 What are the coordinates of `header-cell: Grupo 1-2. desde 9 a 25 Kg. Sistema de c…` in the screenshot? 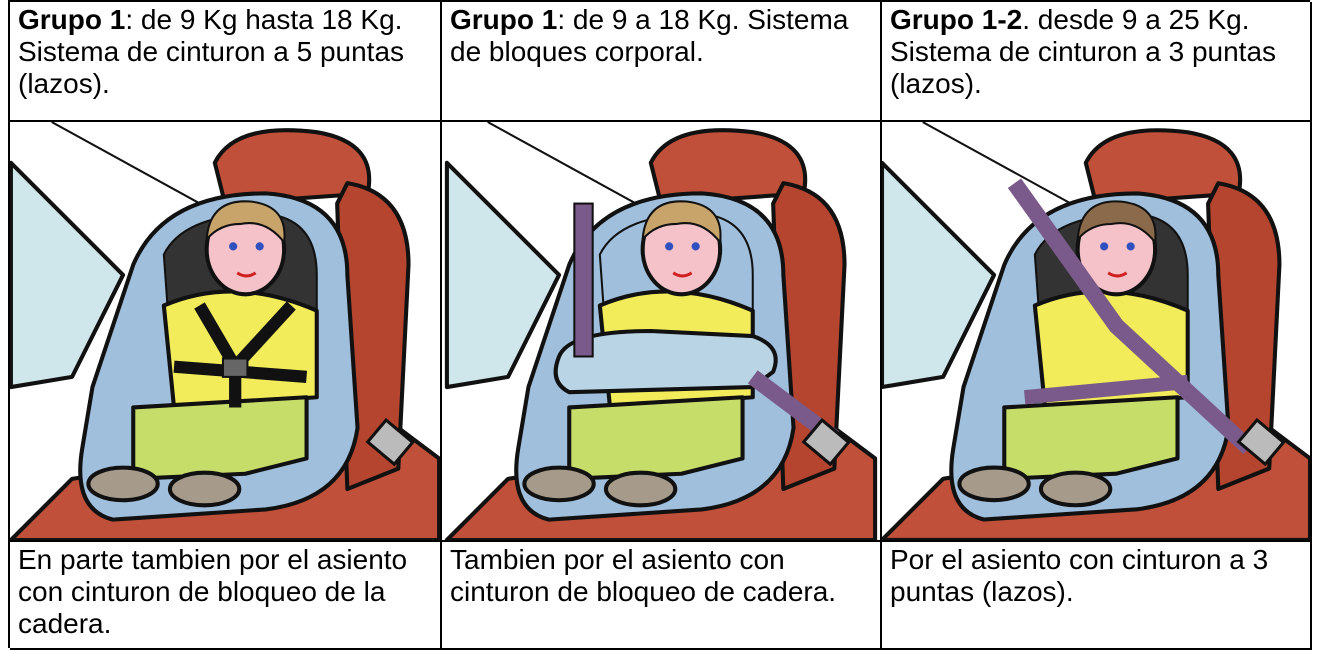 It's located at (1097, 62).